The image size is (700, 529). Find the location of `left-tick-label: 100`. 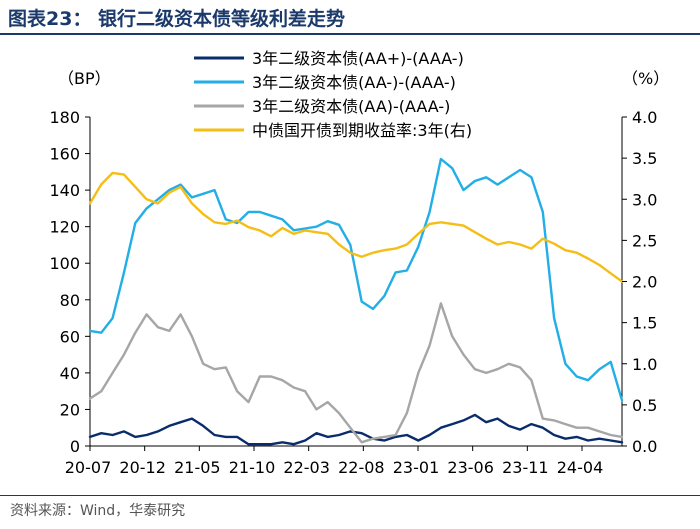

left-tick-label: 100 is located at coordinates (64, 263).